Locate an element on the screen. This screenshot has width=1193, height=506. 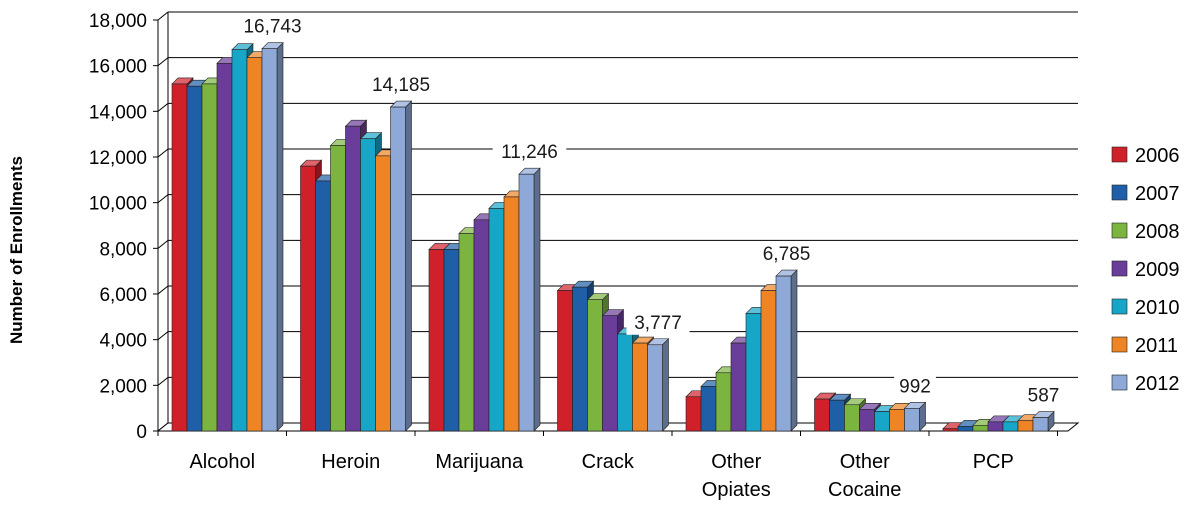
legend-label: 2011 is located at coordinates (1156, 346).